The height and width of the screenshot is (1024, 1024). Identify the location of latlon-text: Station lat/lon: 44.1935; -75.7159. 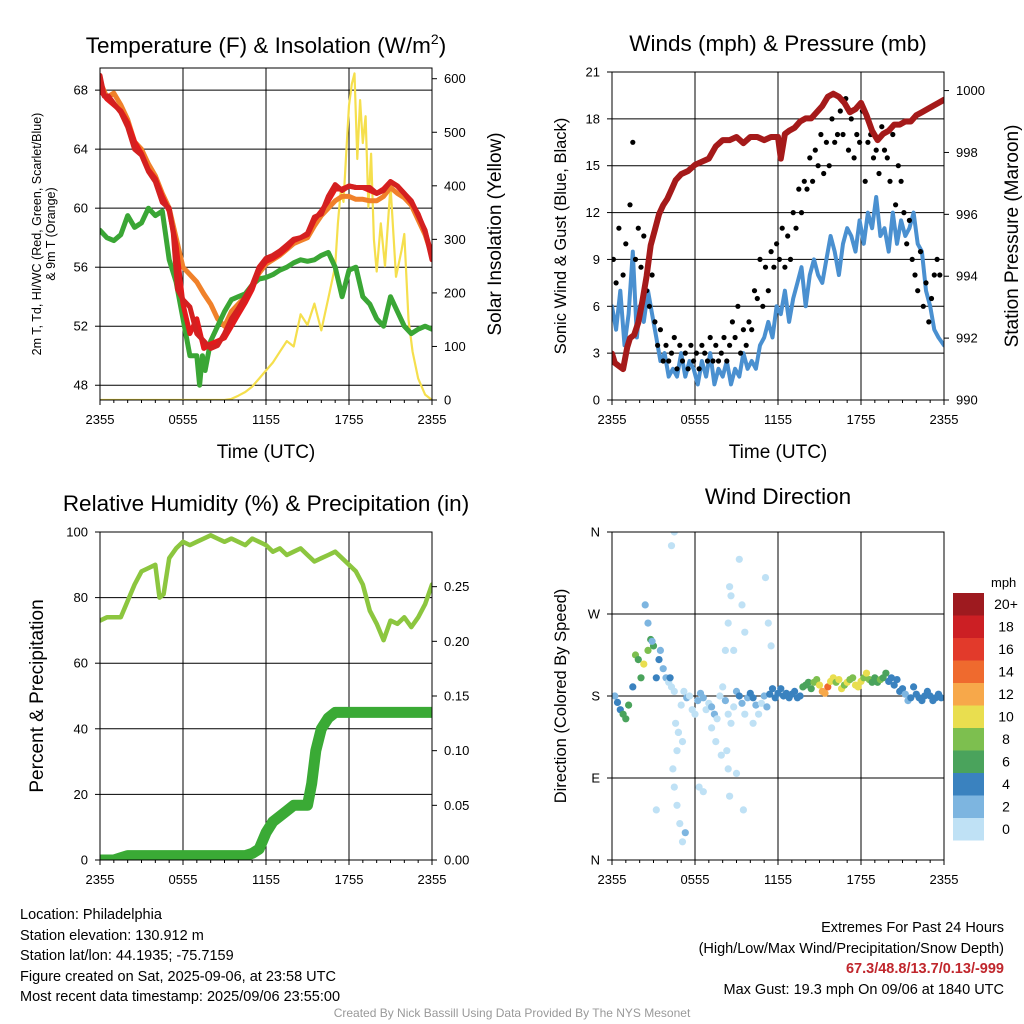
(127, 956).